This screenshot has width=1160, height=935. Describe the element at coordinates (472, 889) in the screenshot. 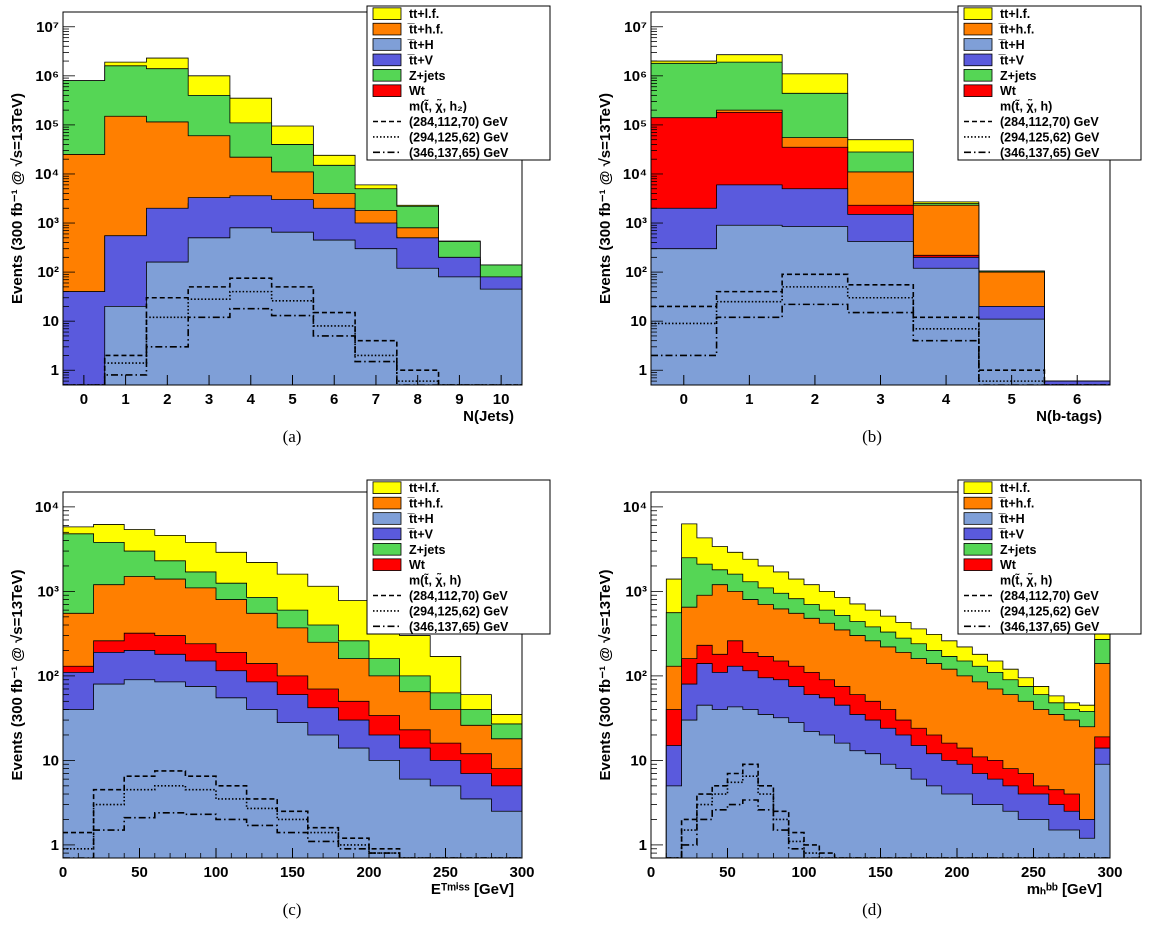

I see `x-axis-title: Eᵀᵐⁱˢˢ [GeV]` at that location.